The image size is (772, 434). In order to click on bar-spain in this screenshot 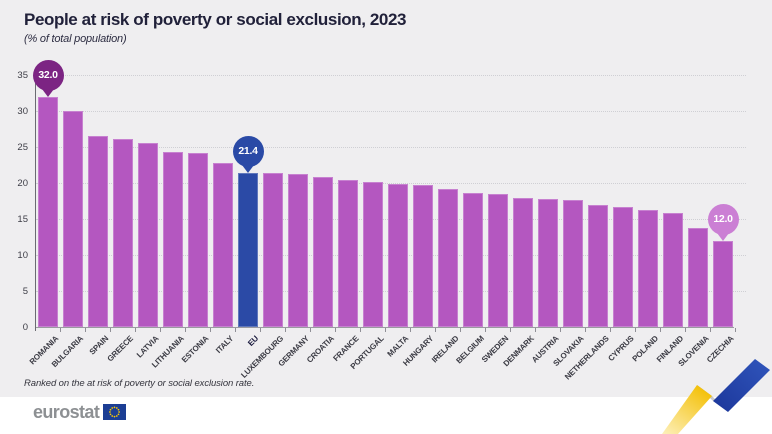, I will do `click(98, 231)`.